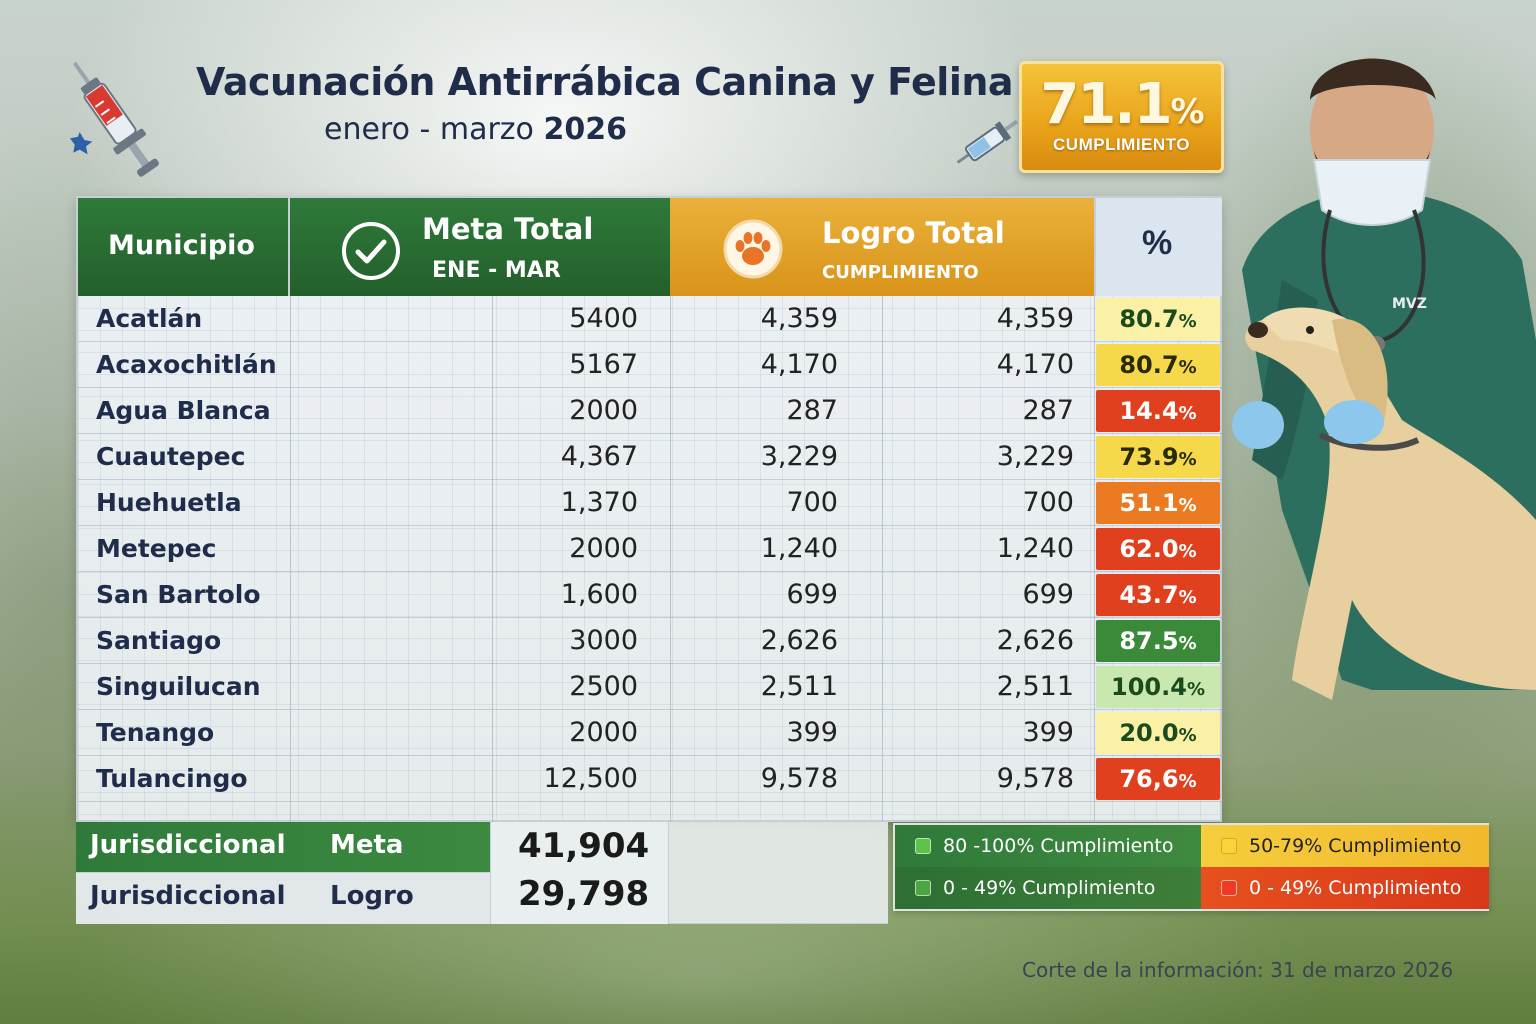  I want to click on percent-badge: 100.4%, so click(1158, 687).